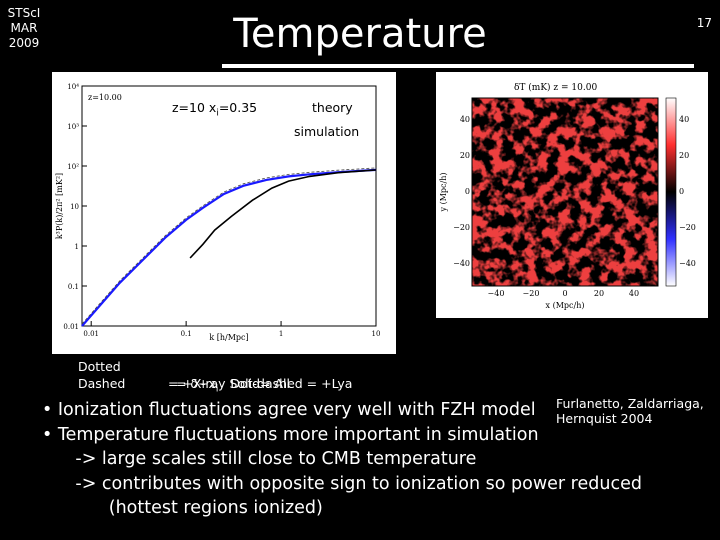 The image size is (720, 540). Describe the element at coordinates (687, 191) in the screenshot. I see `colorbar-ticks: 40 20 0 −20 −40` at that location.